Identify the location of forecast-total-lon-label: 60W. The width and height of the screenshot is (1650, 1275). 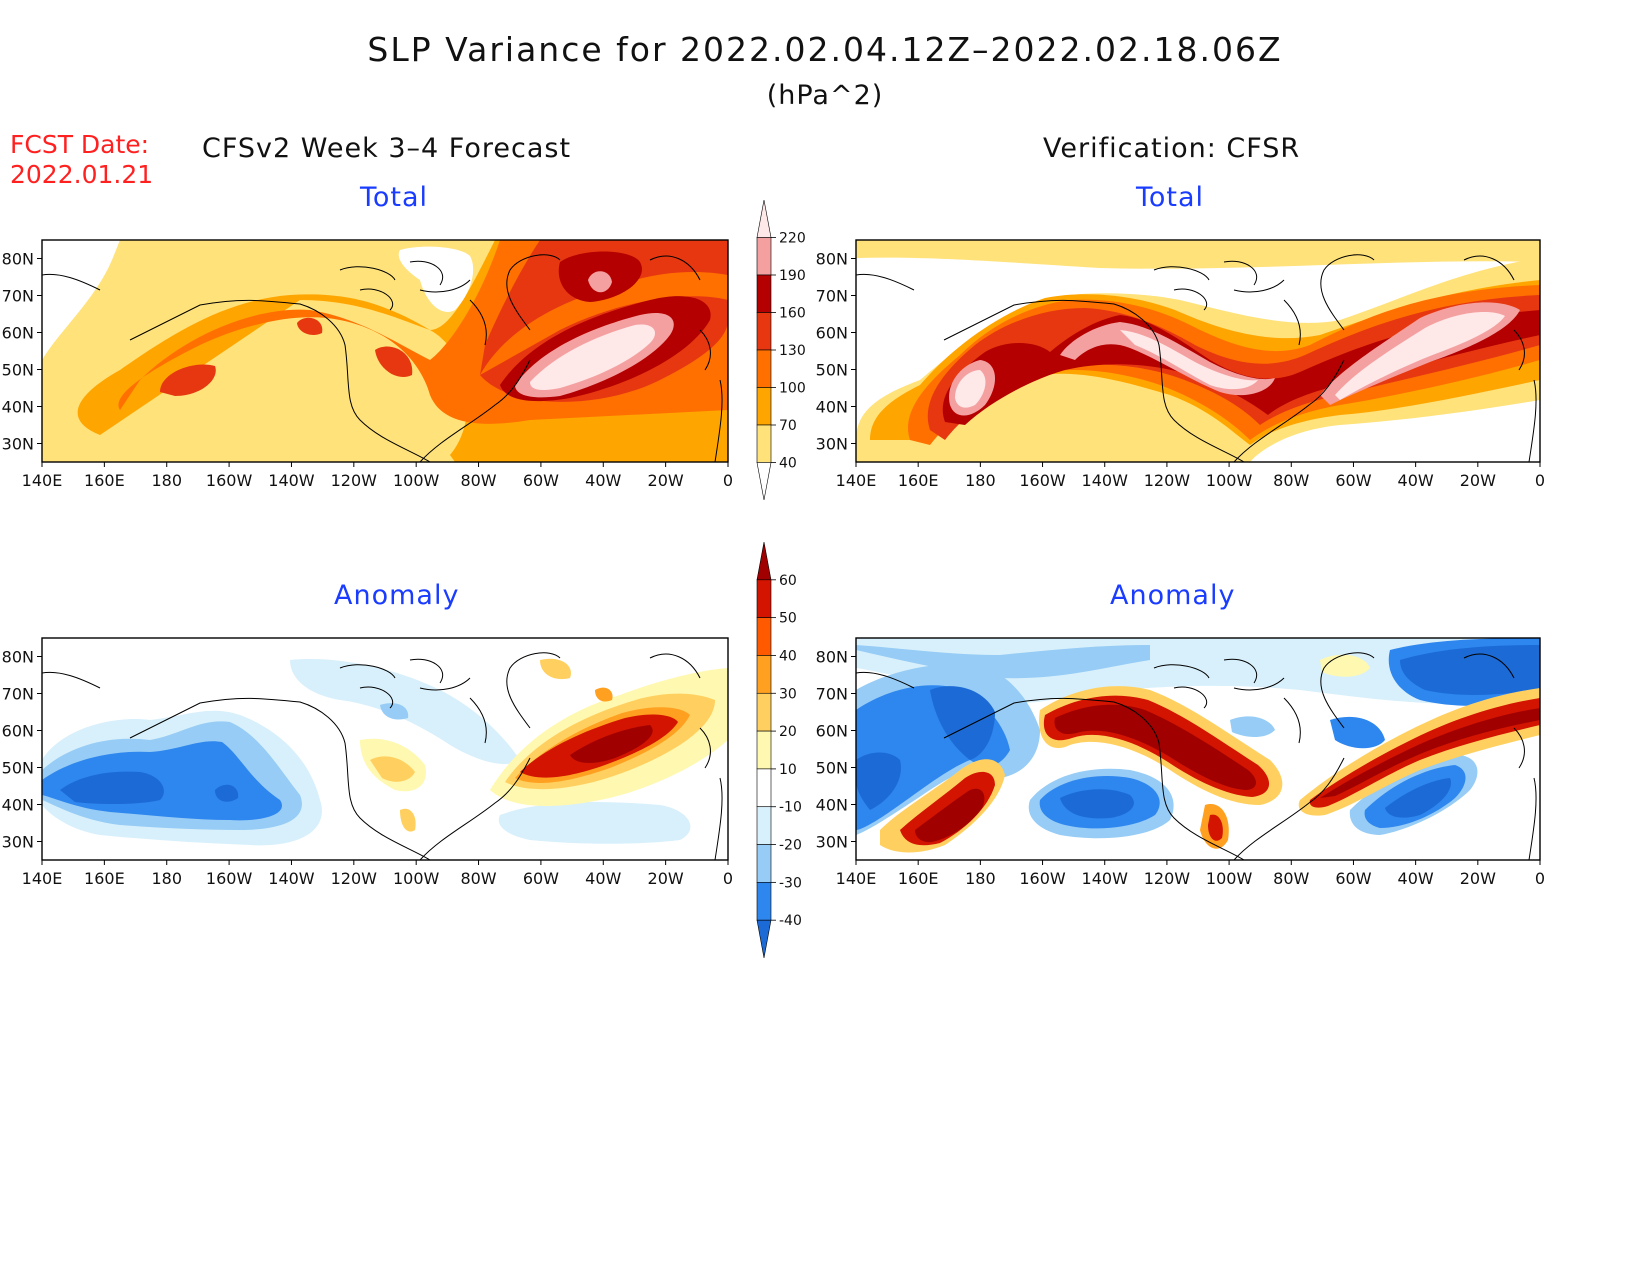
(541, 480).